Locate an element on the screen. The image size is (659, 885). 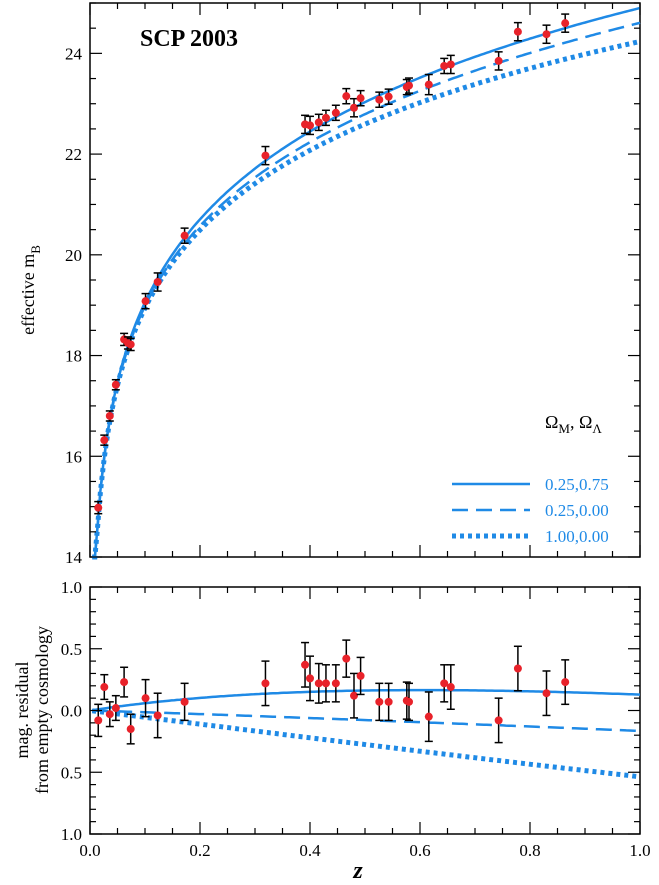
bottom-curve-dashed is located at coordinates (366, 721).